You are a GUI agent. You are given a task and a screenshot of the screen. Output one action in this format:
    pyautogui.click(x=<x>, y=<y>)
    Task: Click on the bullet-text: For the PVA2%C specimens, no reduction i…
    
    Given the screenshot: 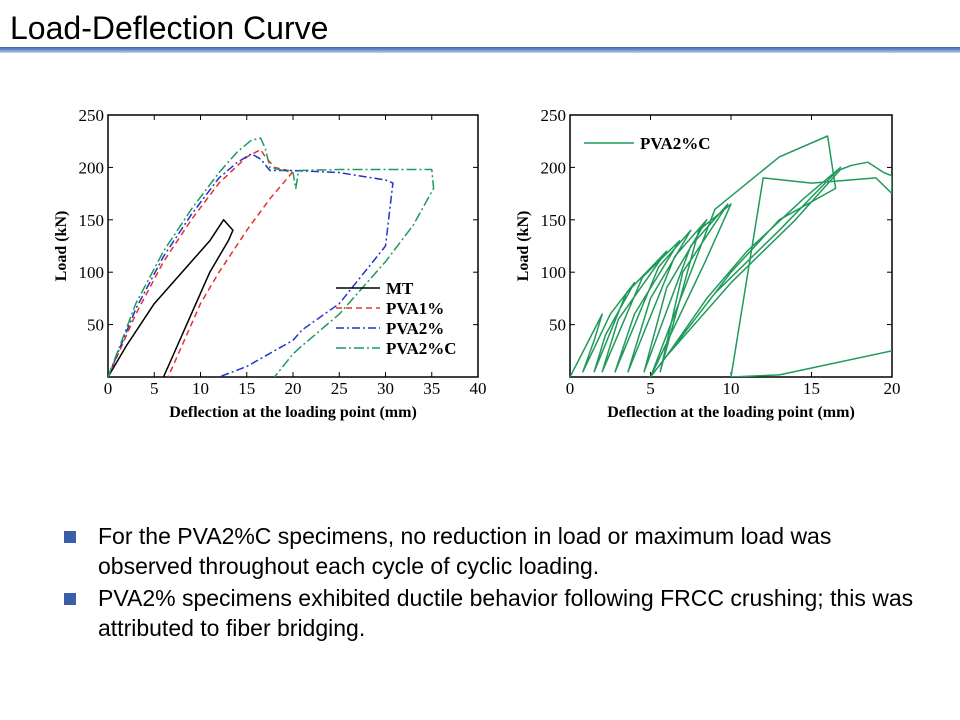 What is the action you would take?
    pyautogui.click(x=465, y=551)
    